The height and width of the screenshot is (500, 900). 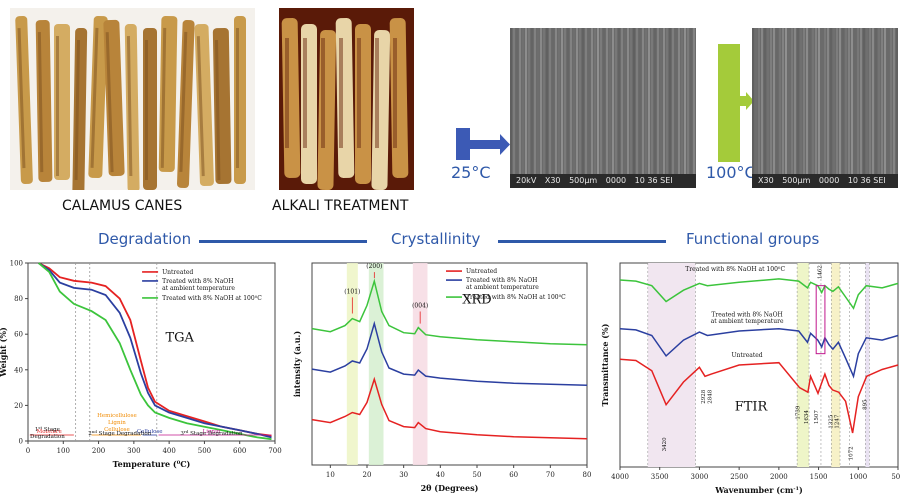 What do you see at coordinates (753, 239) in the screenshot?
I see `functional-groups-header: Functional groups` at bounding box center [753, 239].